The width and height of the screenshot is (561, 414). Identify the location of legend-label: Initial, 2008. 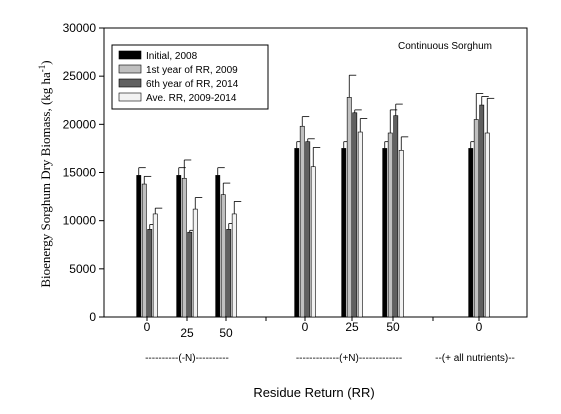
(172, 56).